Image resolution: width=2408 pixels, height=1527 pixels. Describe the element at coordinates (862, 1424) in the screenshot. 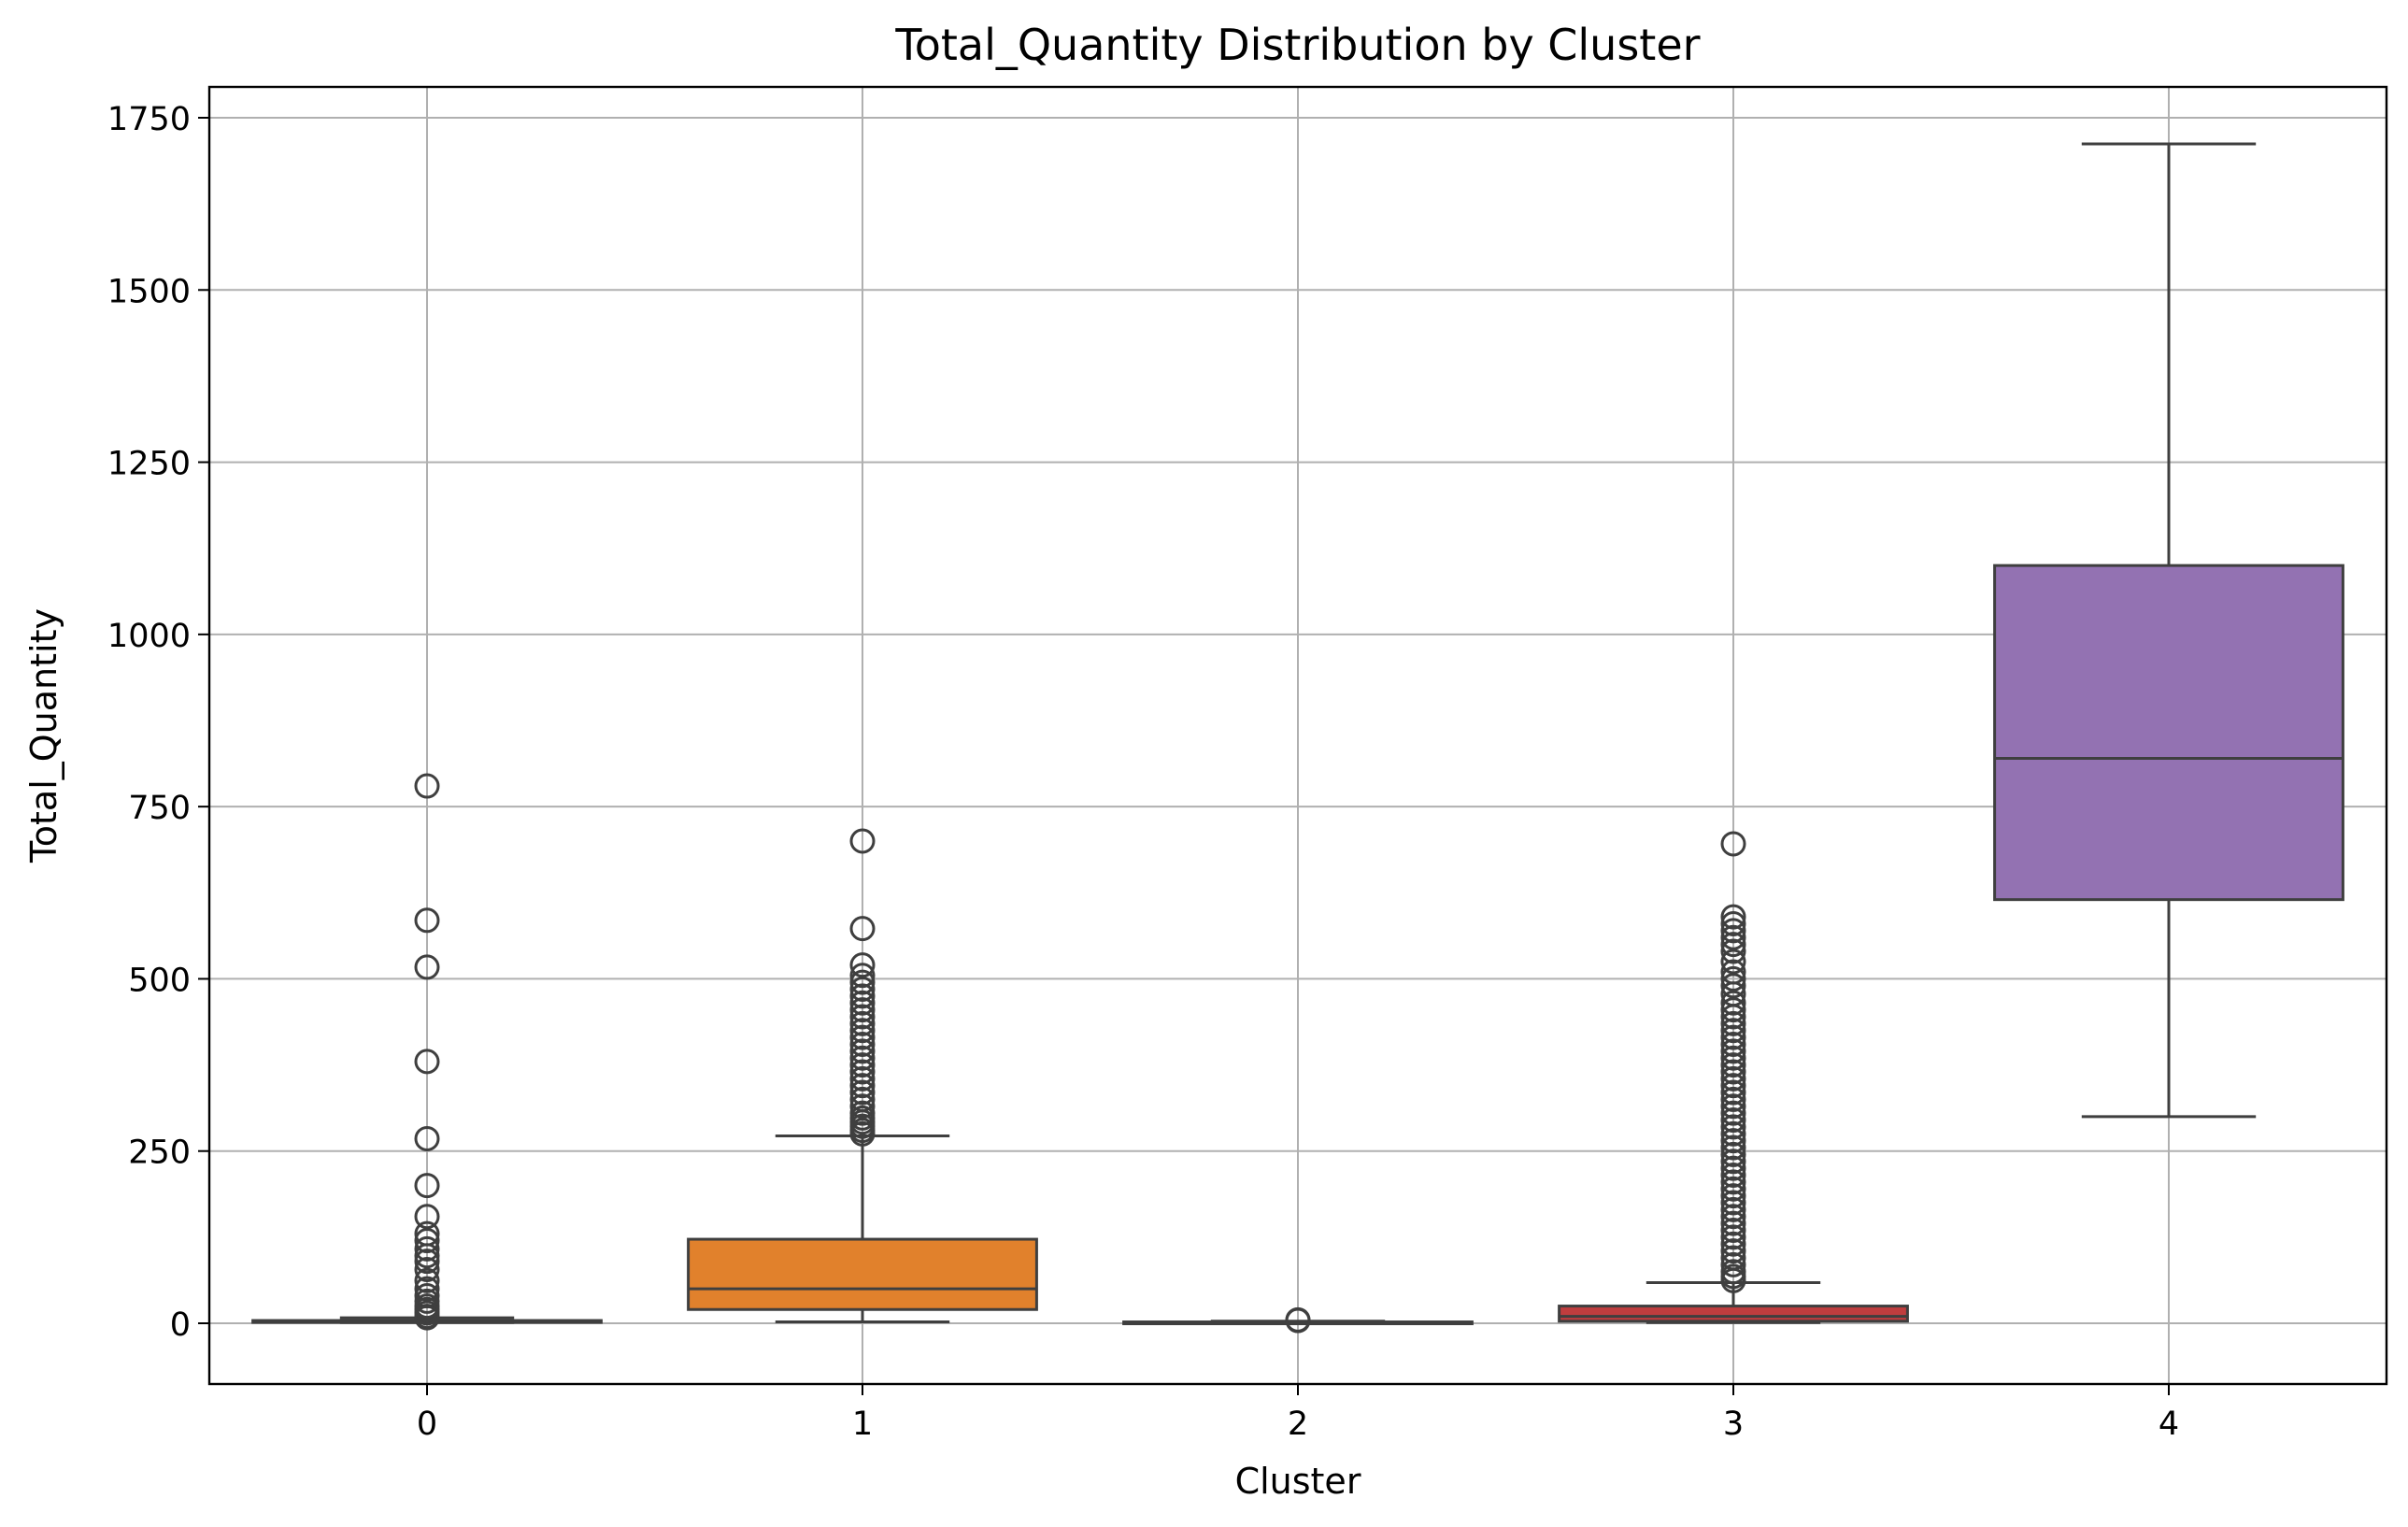

I see `x-tick-label: 1` at that location.